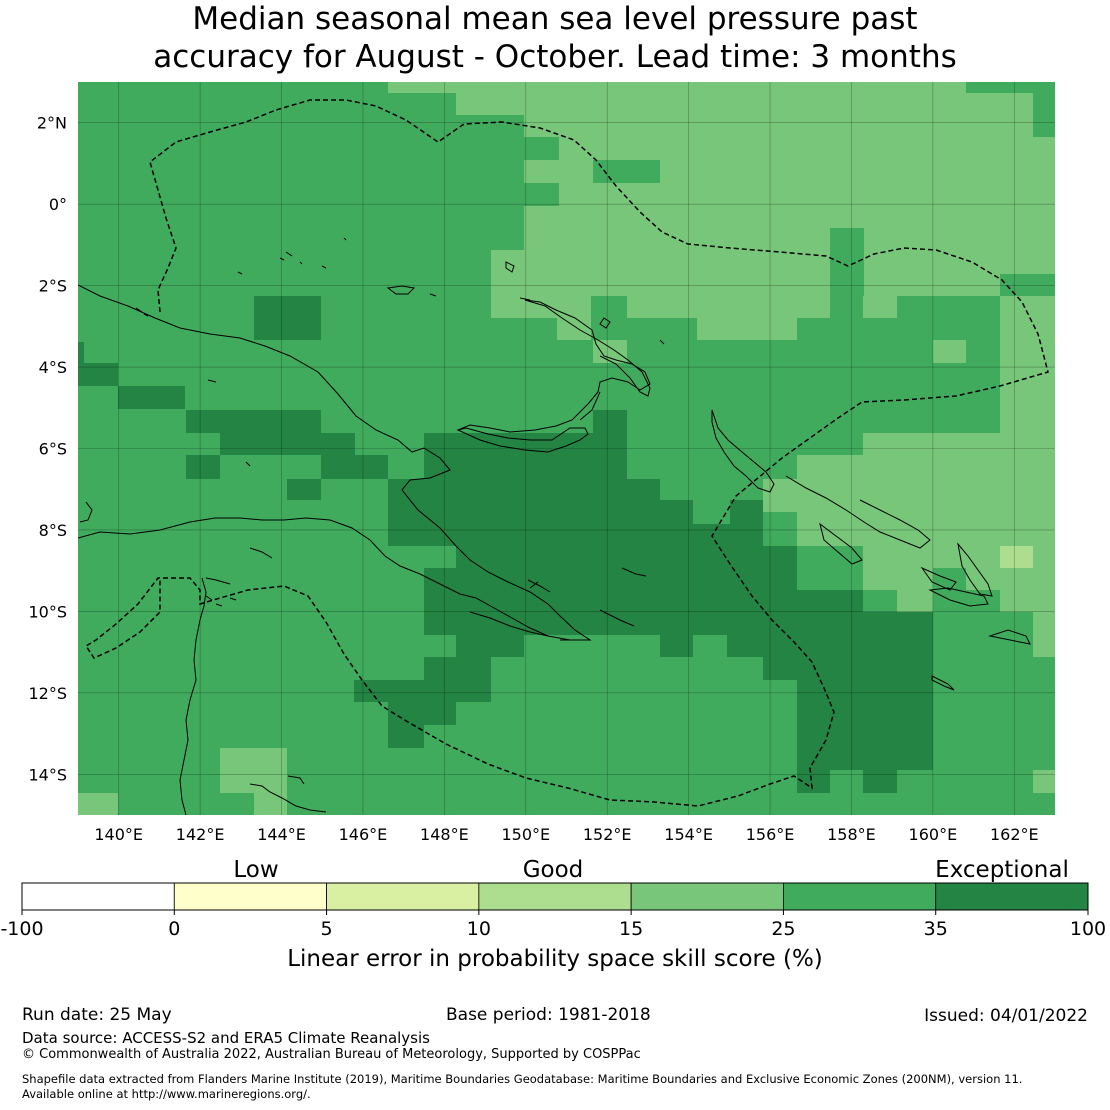 The height and width of the screenshot is (1110, 1110). Describe the element at coordinates (97, 1015) in the screenshot. I see `run-date: Run date: 25 May` at that location.